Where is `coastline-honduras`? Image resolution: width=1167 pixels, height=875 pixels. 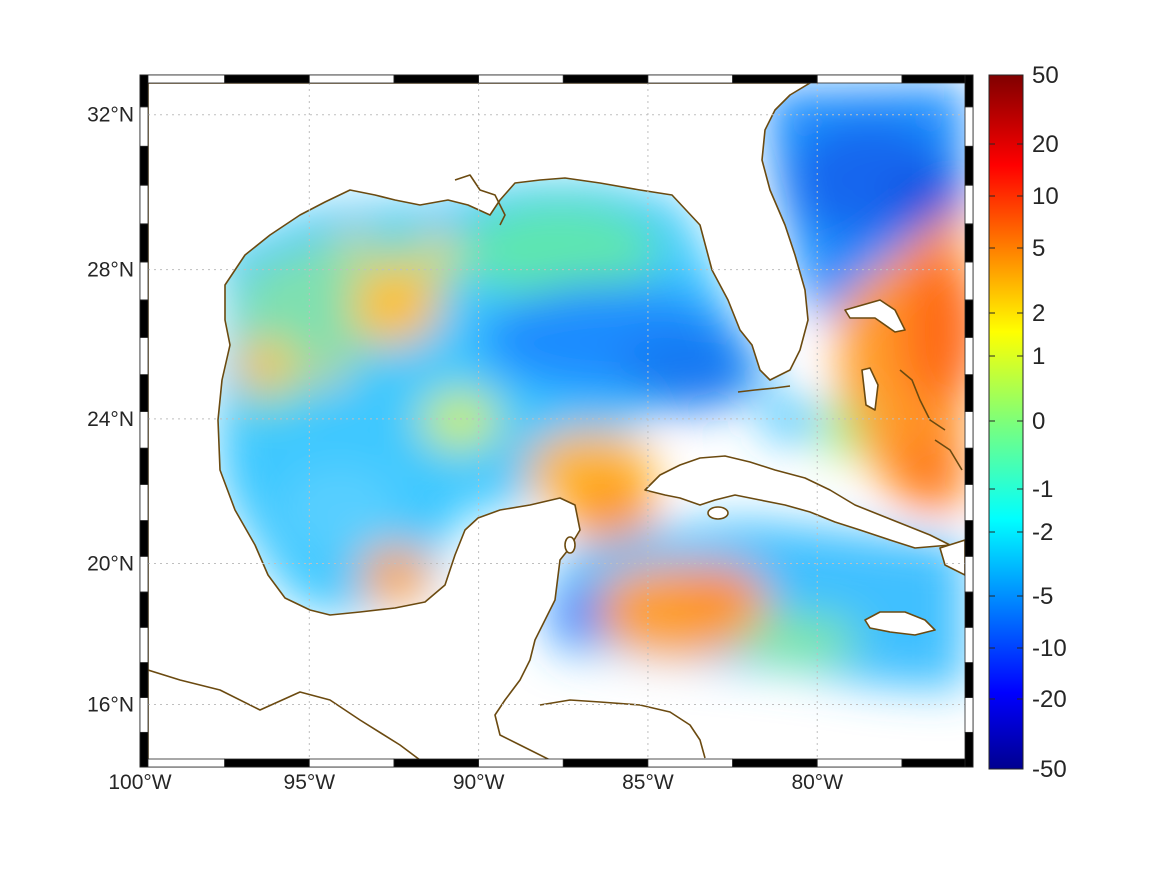 coastline-honduras is located at coordinates (622, 729).